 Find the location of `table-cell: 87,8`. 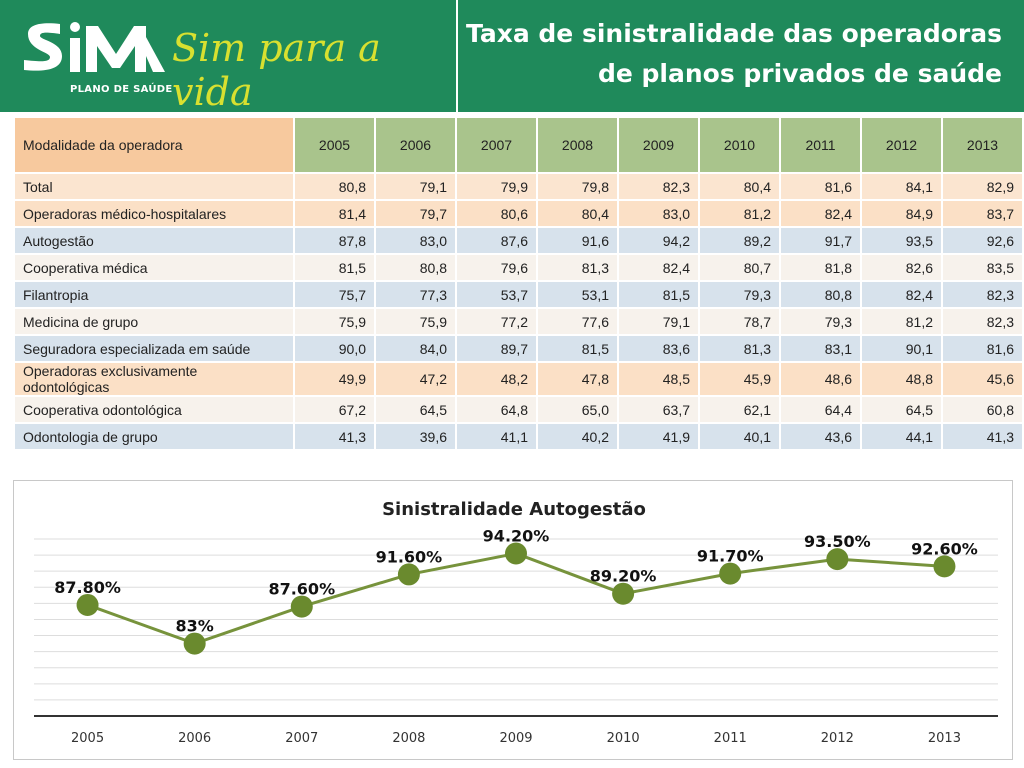

table-cell: 87,8 is located at coordinates (334, 240).